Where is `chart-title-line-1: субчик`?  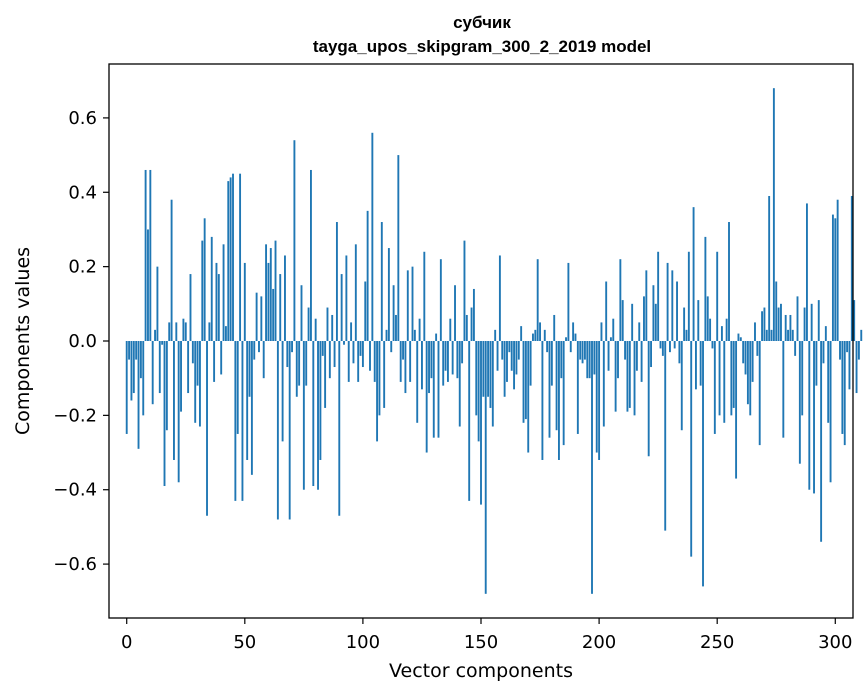 chart-title-line-1: субчик is located at coordinates (482, 22).